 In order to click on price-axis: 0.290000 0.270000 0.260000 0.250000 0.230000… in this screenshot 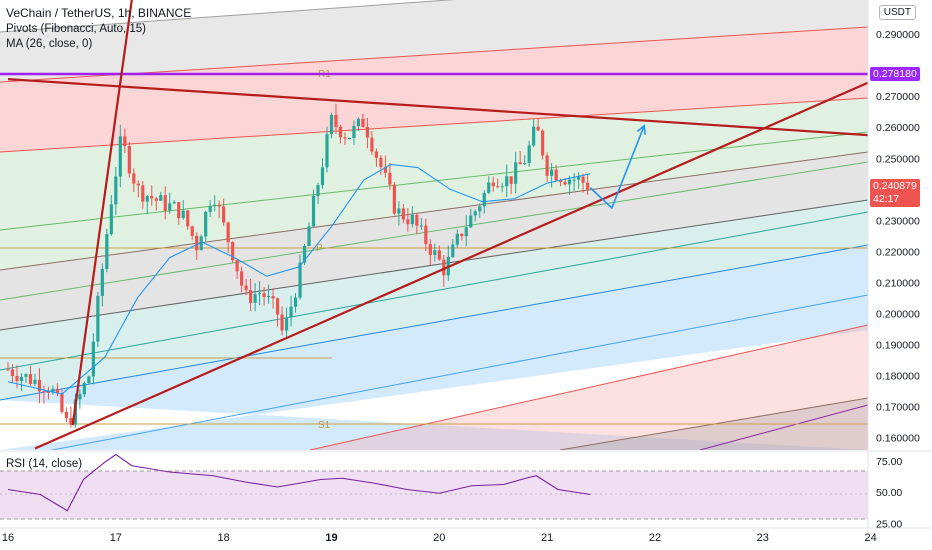, I will do `click(898, 236)`.